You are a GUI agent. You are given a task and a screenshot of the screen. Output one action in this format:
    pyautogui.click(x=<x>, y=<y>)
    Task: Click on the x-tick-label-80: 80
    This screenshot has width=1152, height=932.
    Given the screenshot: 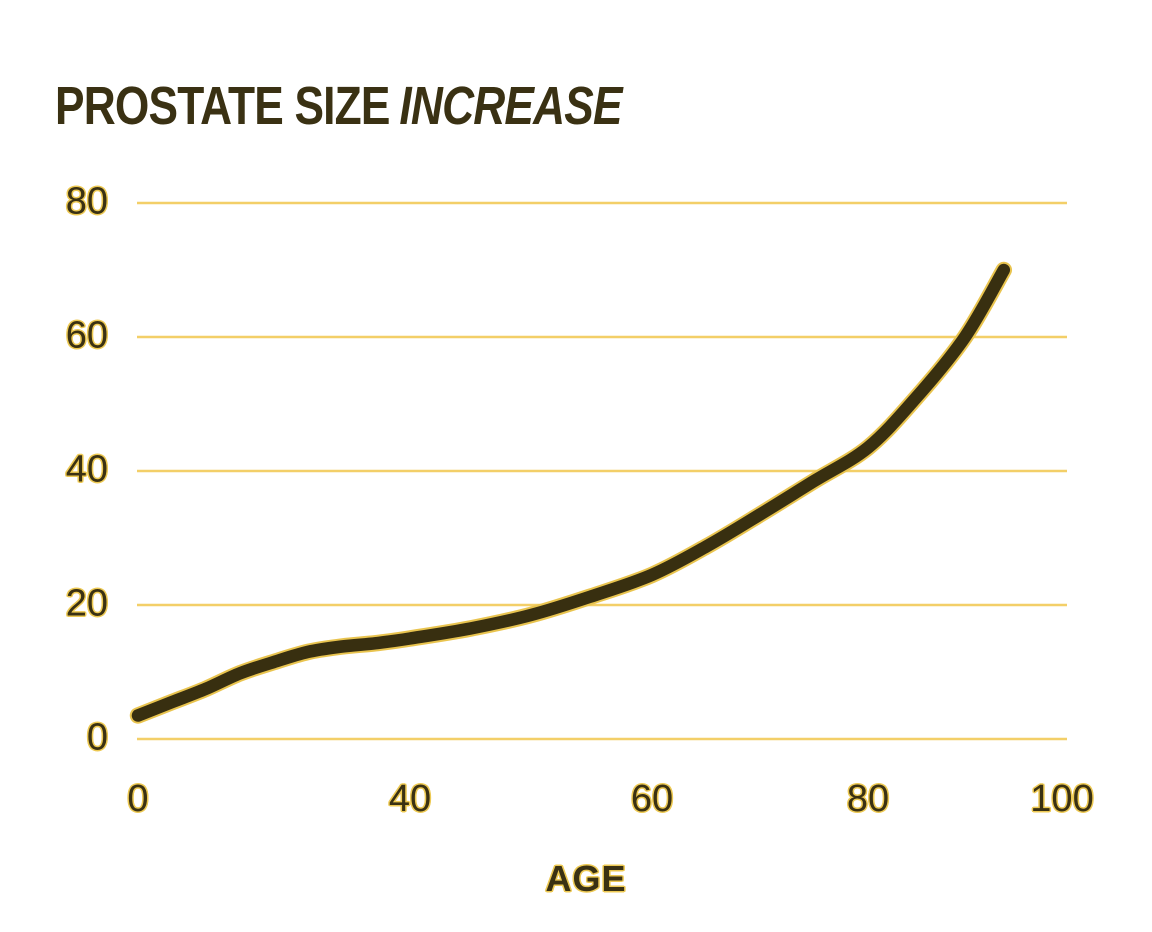 What is the action you would take?
    pyautogui.click(x=868, y=799)
    